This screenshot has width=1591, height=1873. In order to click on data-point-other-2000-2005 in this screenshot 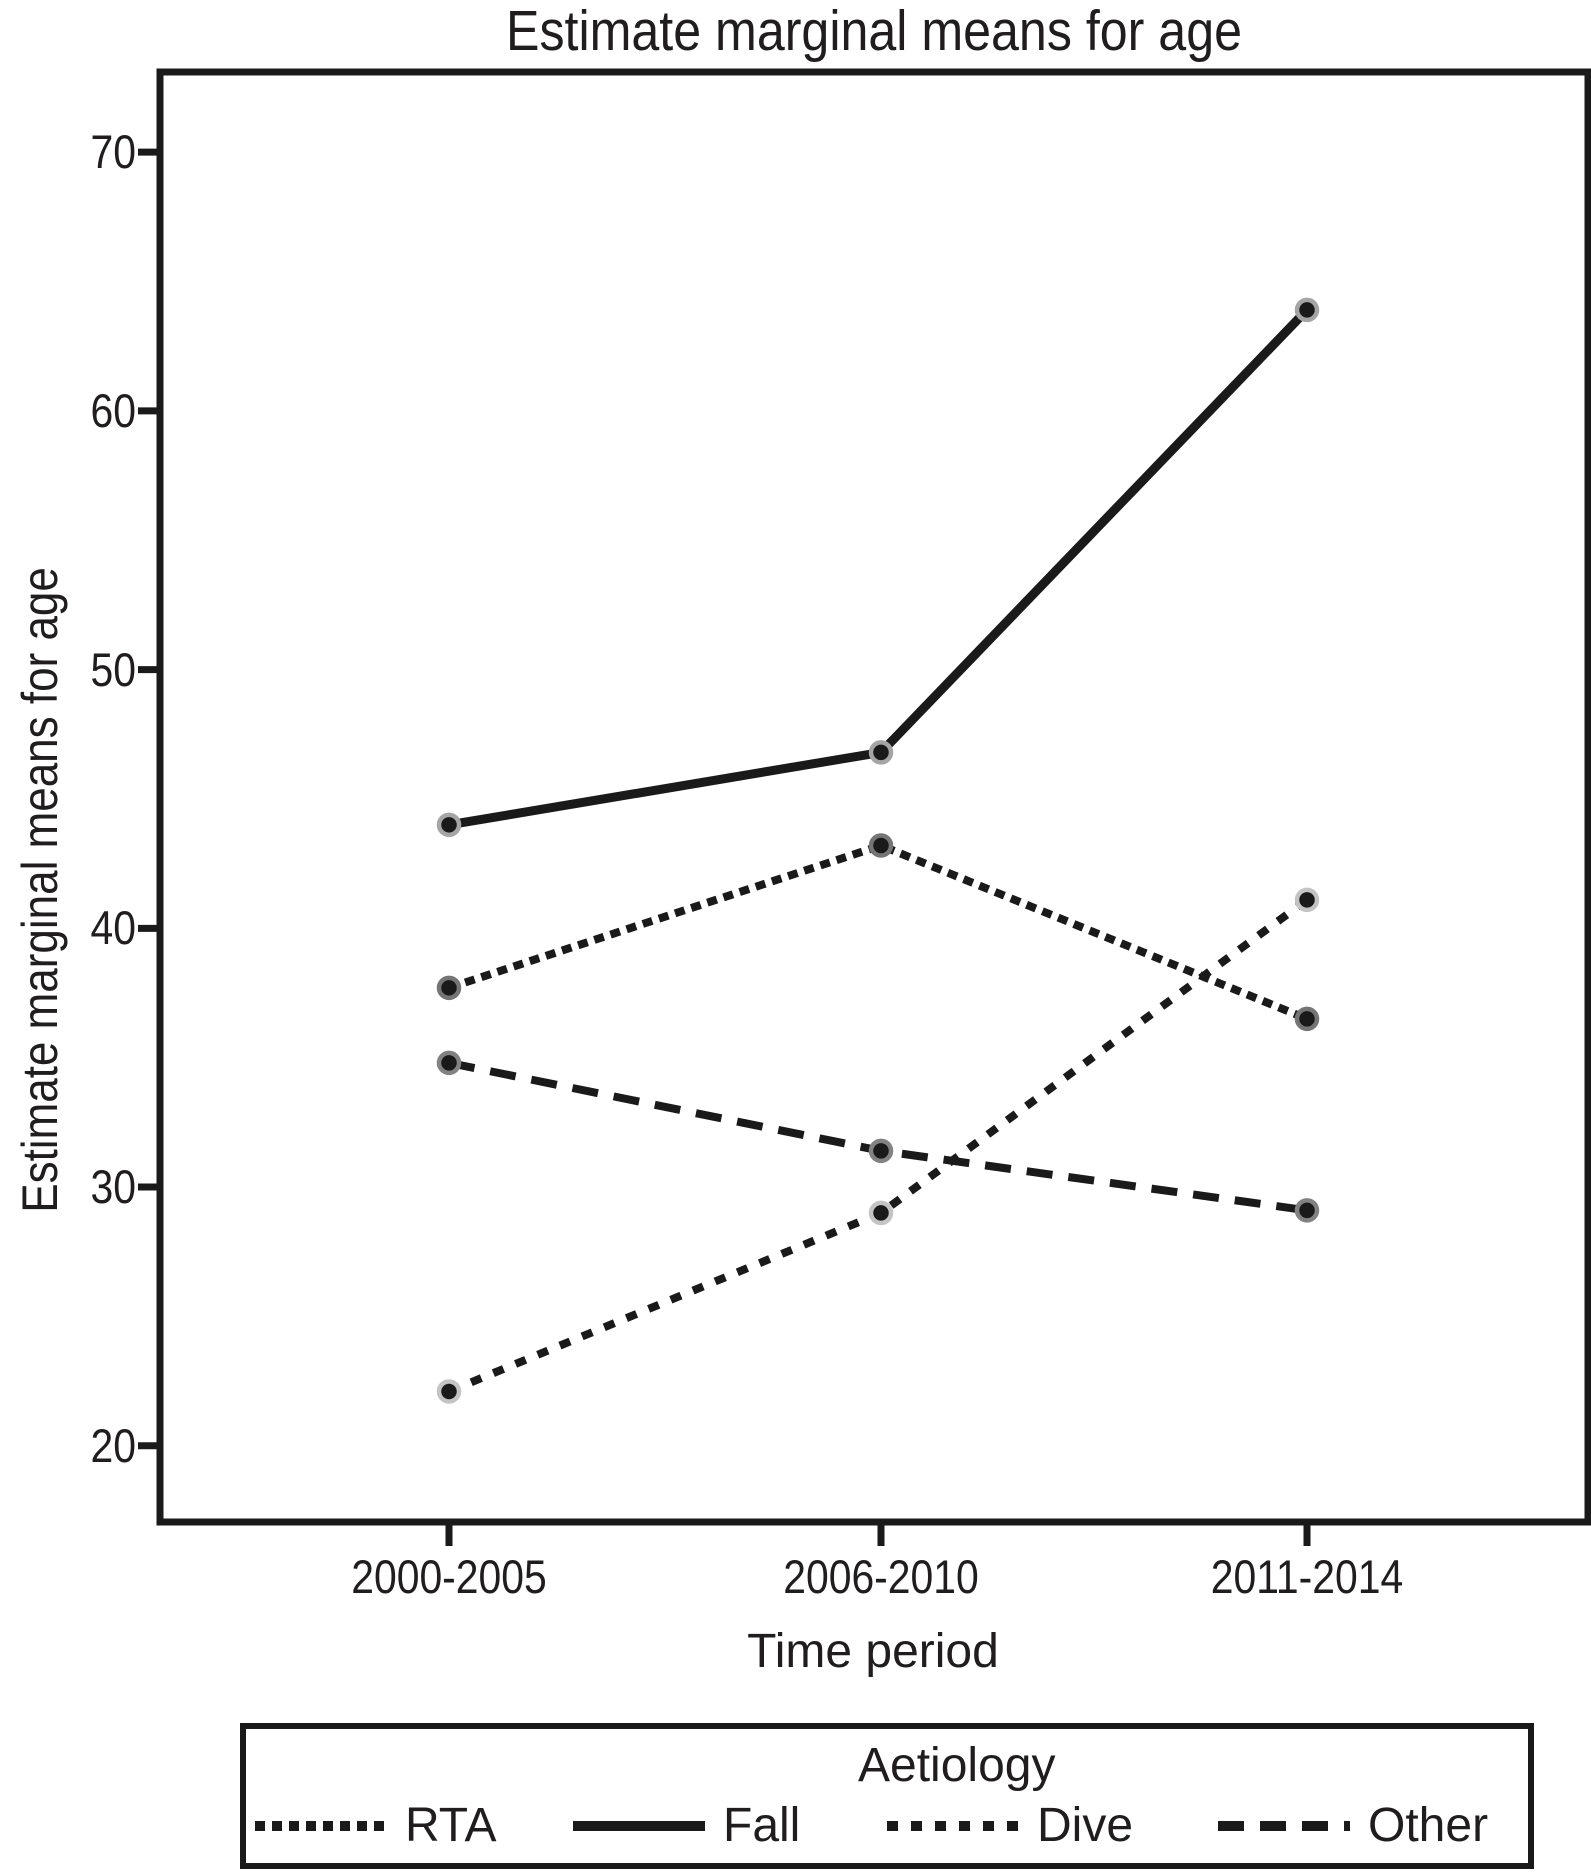, I will do `click(449, 1063)`.